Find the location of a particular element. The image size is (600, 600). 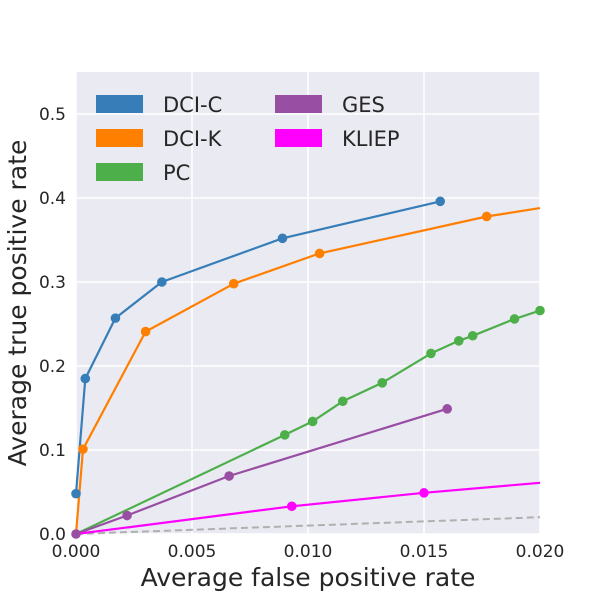

series-line-kliep is located at coordinates (308, 508).